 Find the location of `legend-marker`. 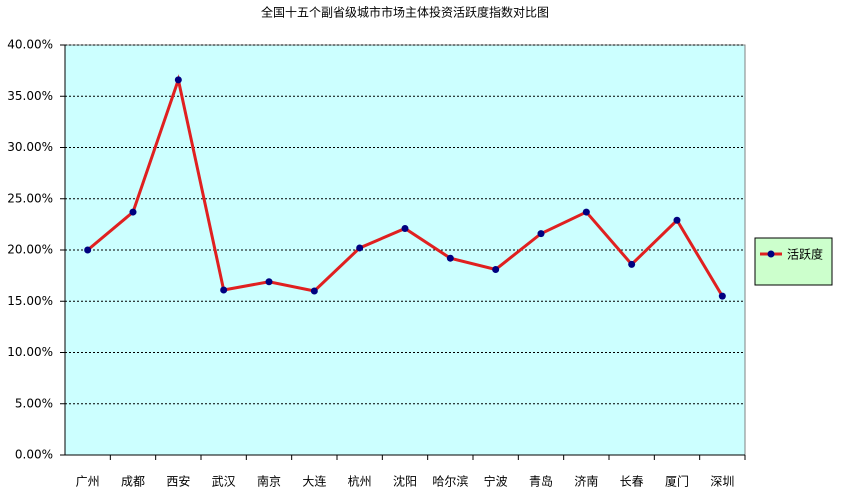

legend-marker is located at coordinates (771, 254).